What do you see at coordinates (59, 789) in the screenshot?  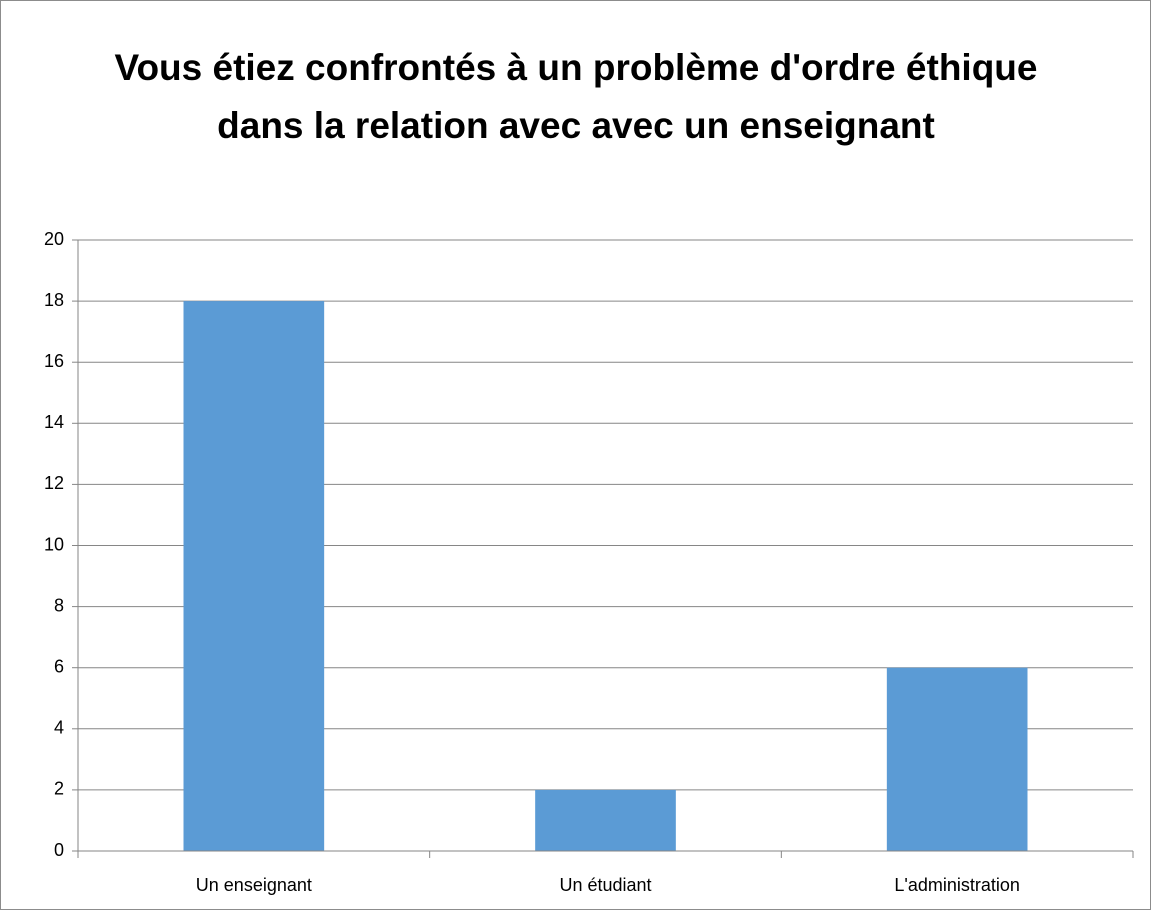 I see `y-tick-label: 2` at bounding box center [59, 789].